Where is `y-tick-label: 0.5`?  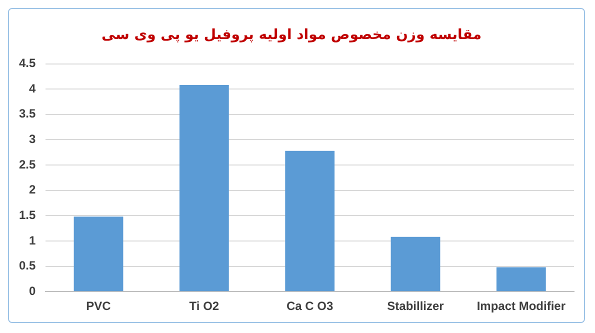 y-tick-label: 0.5 is located at coordinates (27, 265).